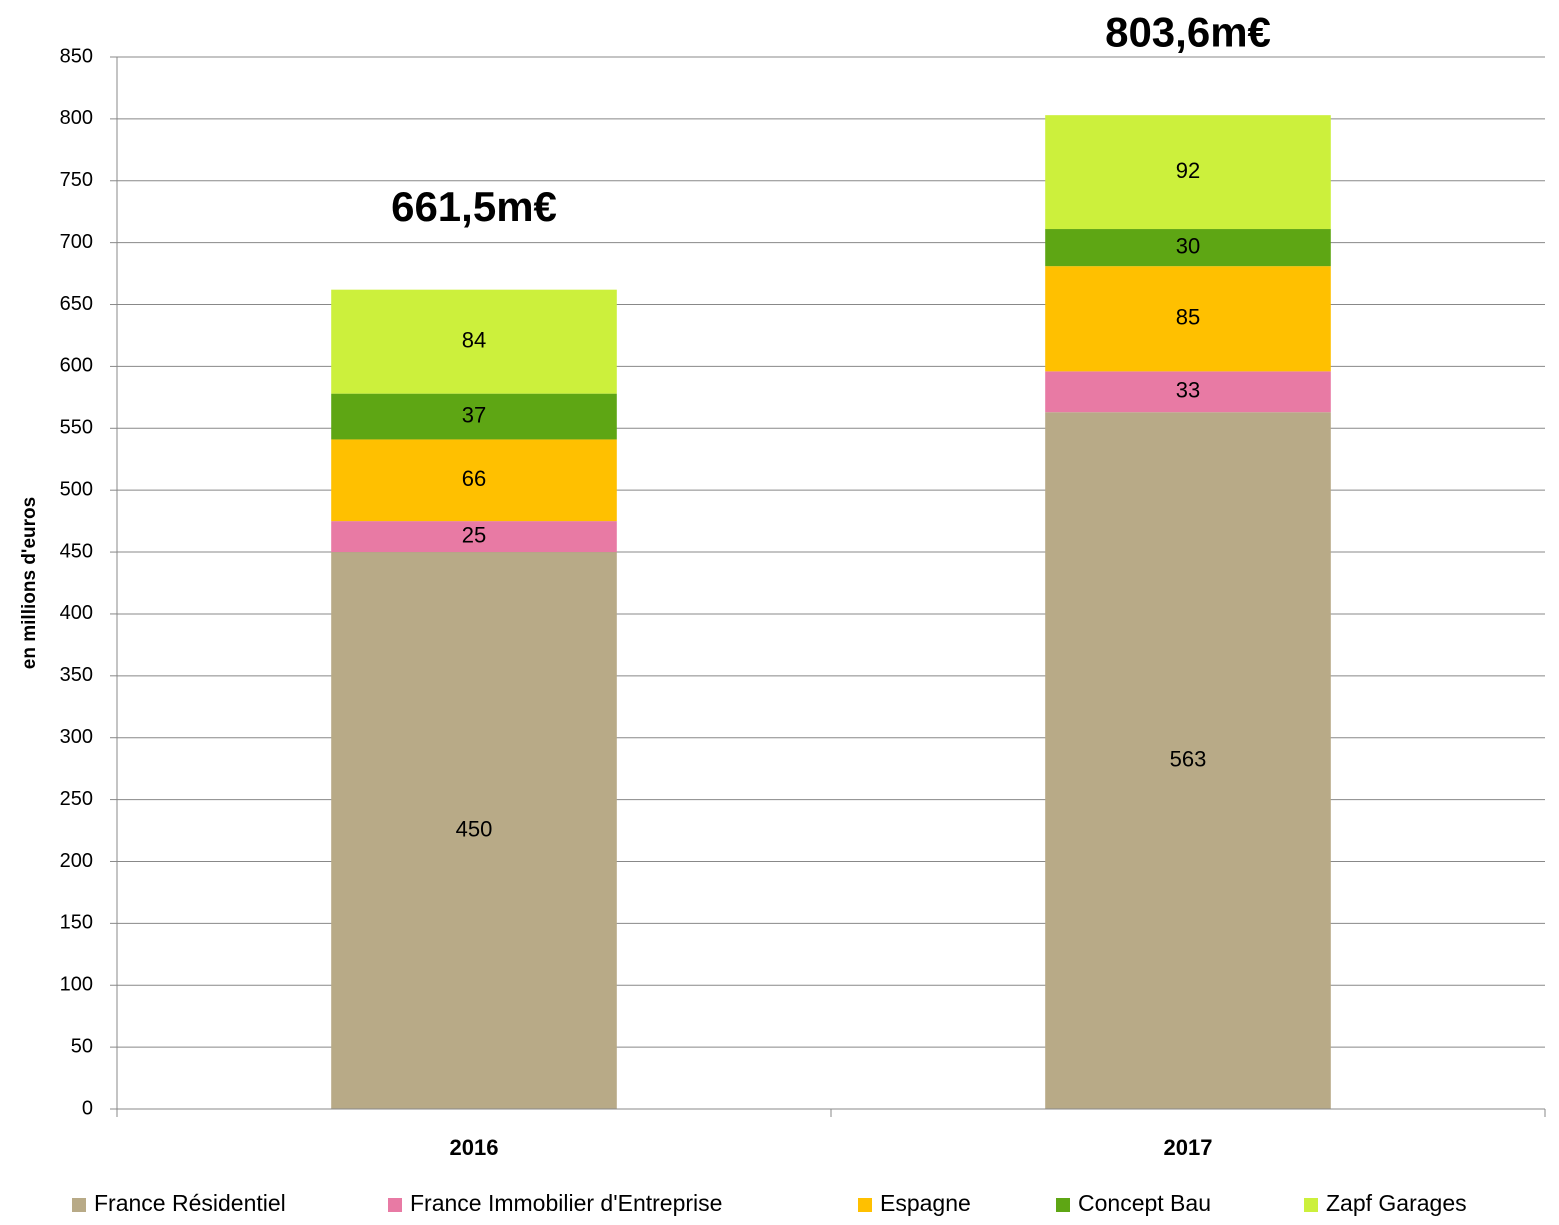  I want to click on data-label: 66, so click(474, 478).